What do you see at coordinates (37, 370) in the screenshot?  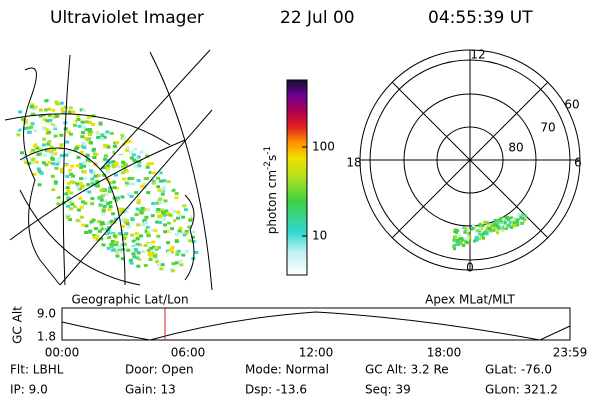 I see `footer-field: Flt: LBHL` at bounding box center [37, 370].